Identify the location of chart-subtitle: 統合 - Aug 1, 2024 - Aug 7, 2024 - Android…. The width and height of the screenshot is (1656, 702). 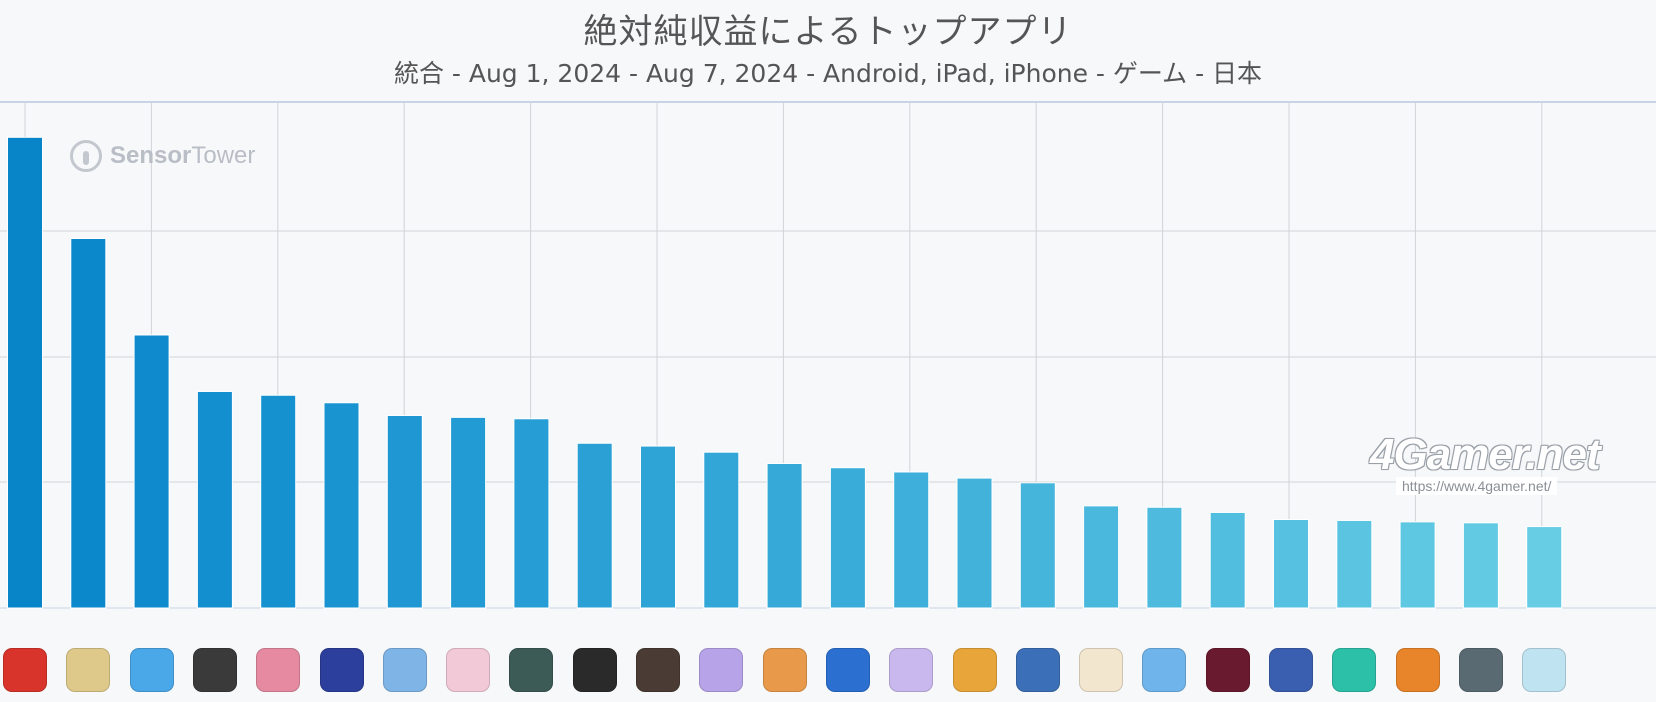
(828, 73).